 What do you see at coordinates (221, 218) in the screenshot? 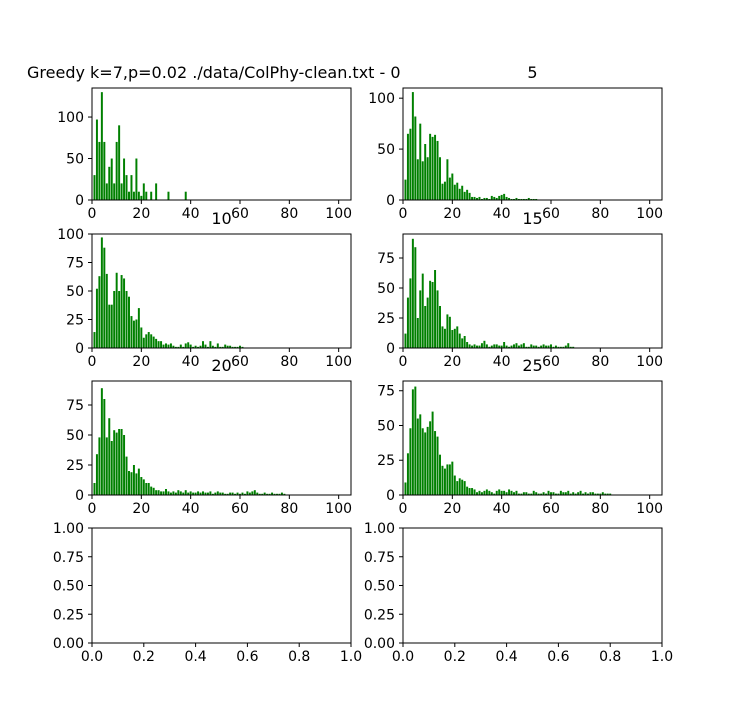
I see `subplot-title: 10` at bounding box center [221, 218].